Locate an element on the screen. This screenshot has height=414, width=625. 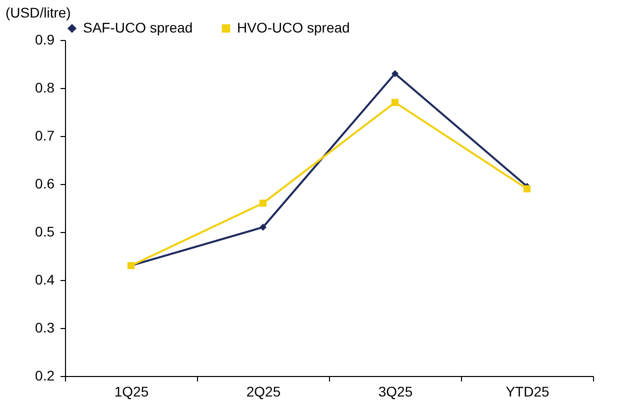
y-tick-label: 0.9 is located at coordinates (45, 40).